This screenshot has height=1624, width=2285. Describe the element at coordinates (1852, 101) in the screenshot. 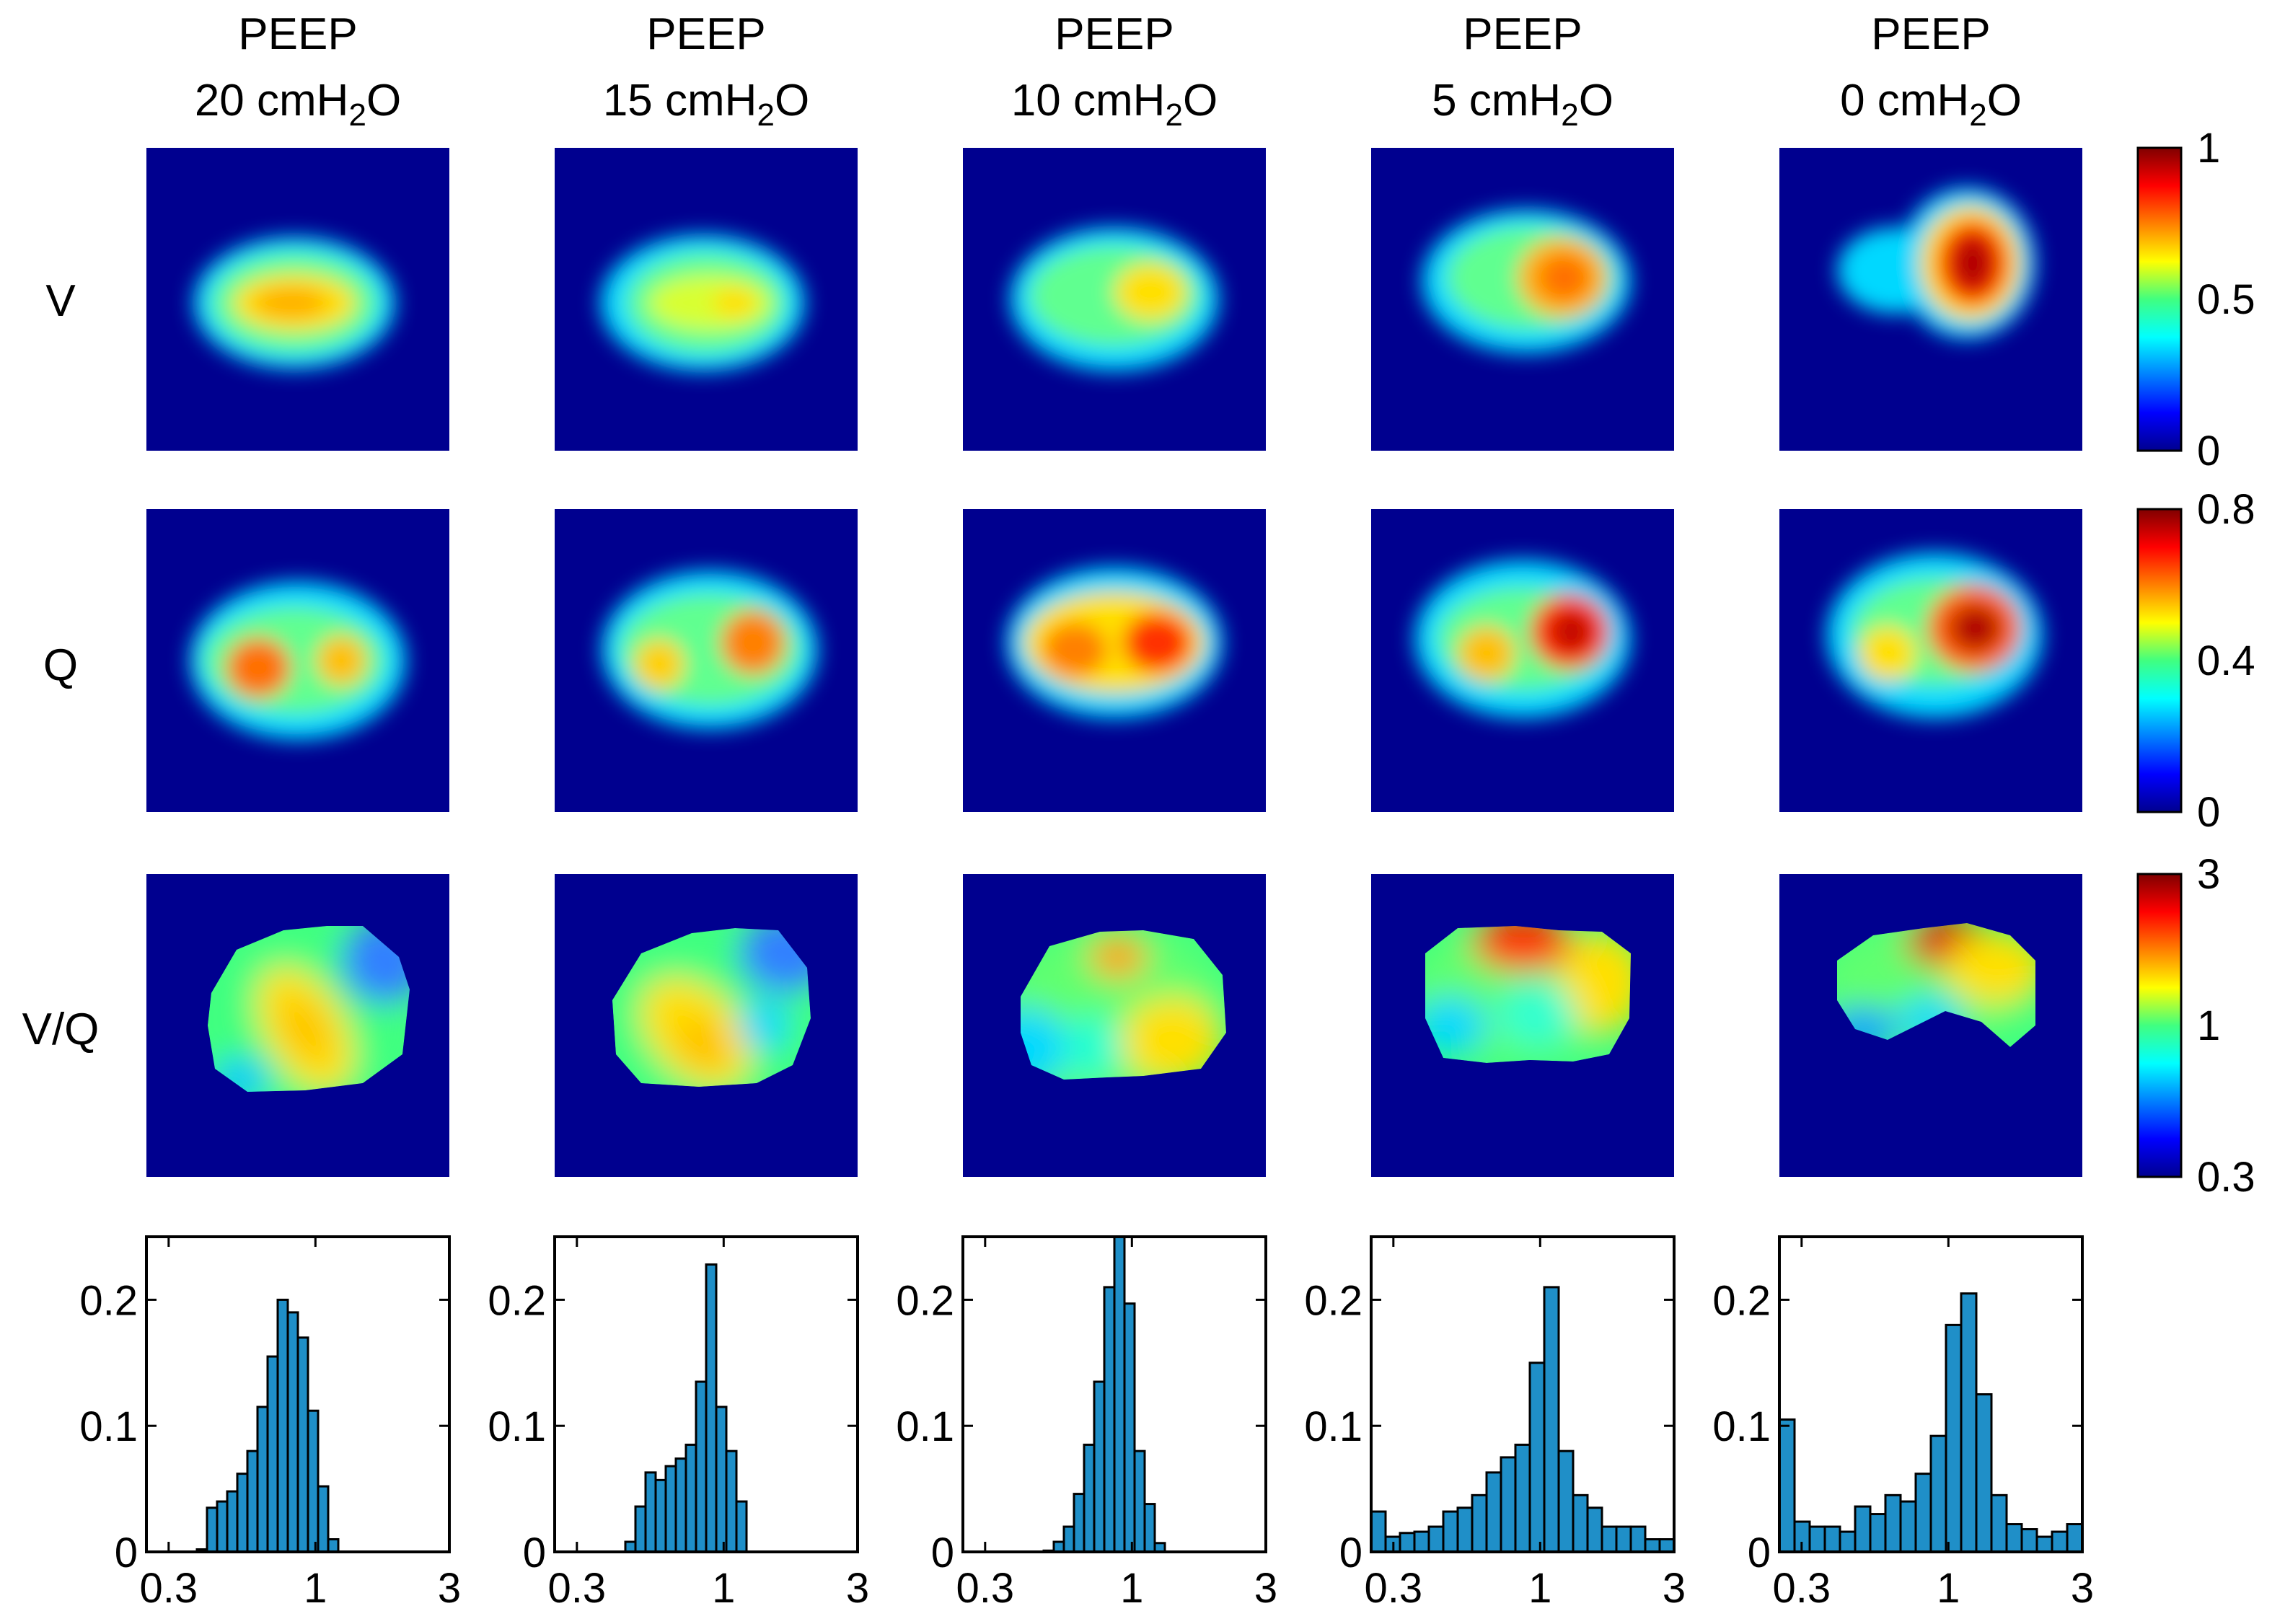

I see `peep-value: 0` at that location.